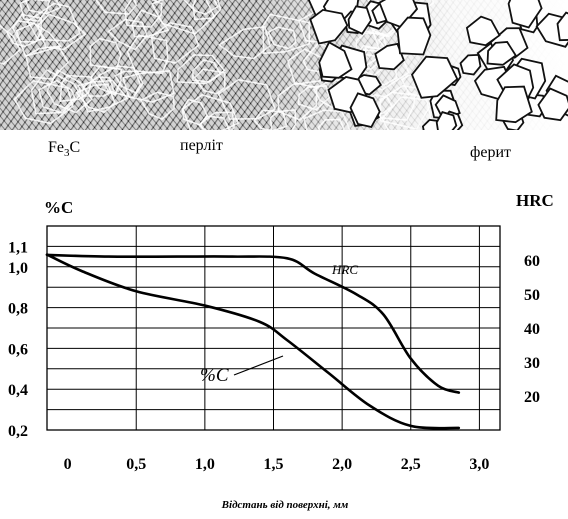 The width and height of the screenshot is (568, 519). What do you see at coordinates (18, 309) in the screenshot?
I see `y-left-tick-label: 0,8` at bounding box center [18, 309].